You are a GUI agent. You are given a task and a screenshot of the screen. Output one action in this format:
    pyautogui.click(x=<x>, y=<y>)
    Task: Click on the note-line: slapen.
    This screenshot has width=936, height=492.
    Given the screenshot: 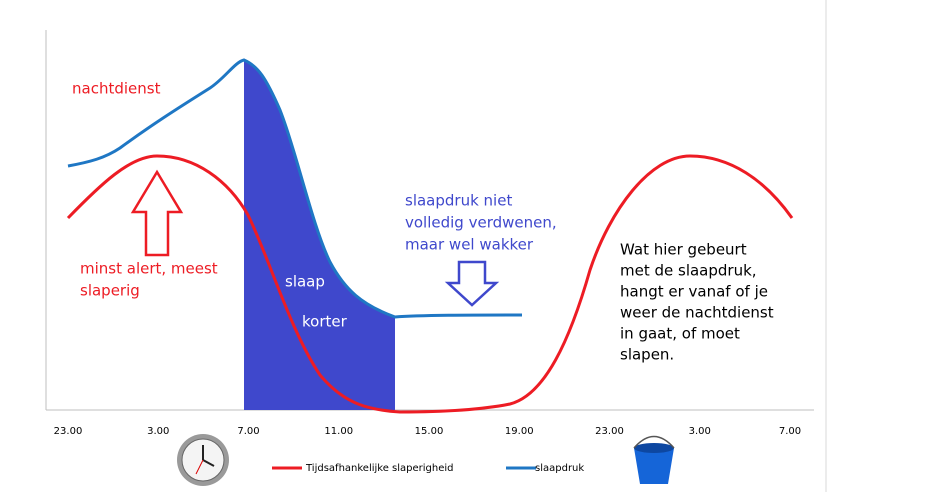 What is the action you would take?
    pyautogui.click(x=647, y=355)
    